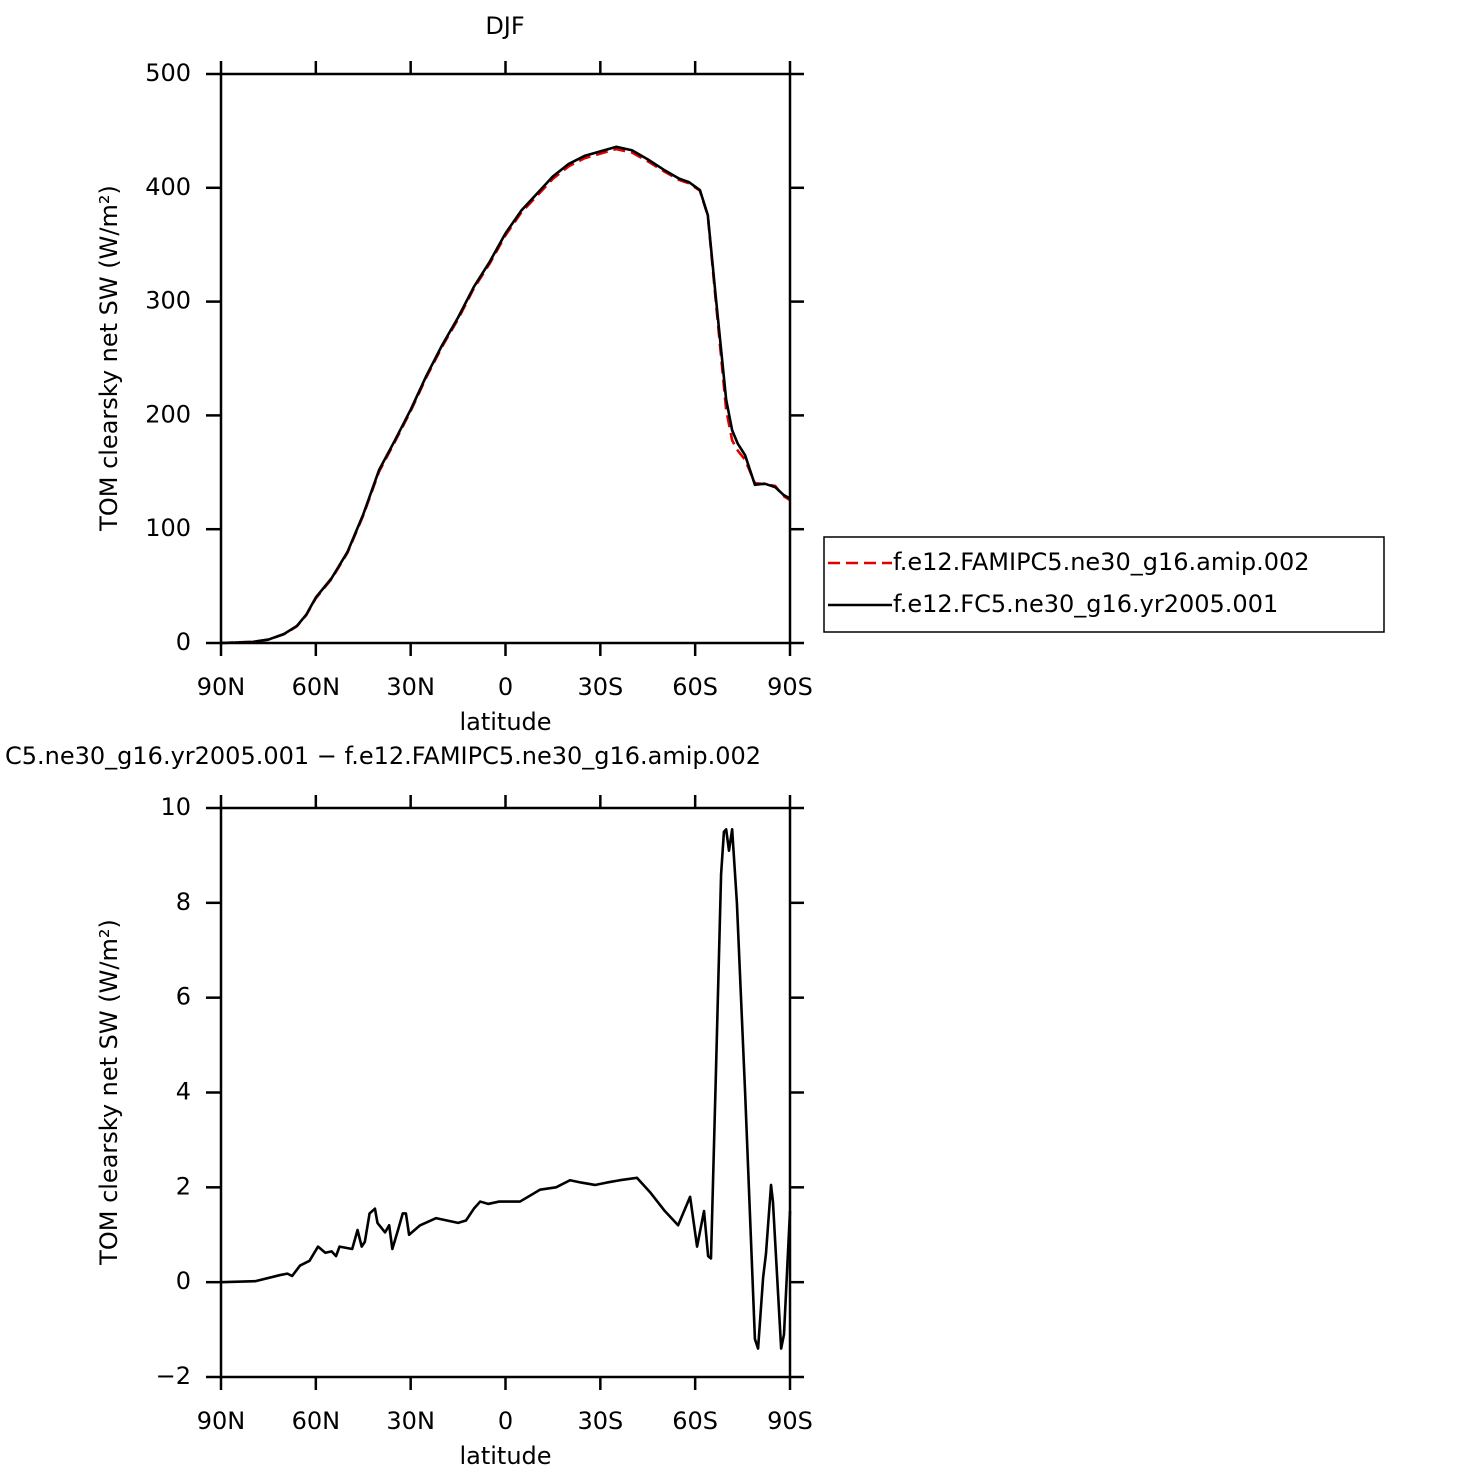 The image size is (1480, 1480). What do you see at coordinates (168, 187) in the screenshot?
I see `y-tick-label: 400` at bounding box center [168, 187].